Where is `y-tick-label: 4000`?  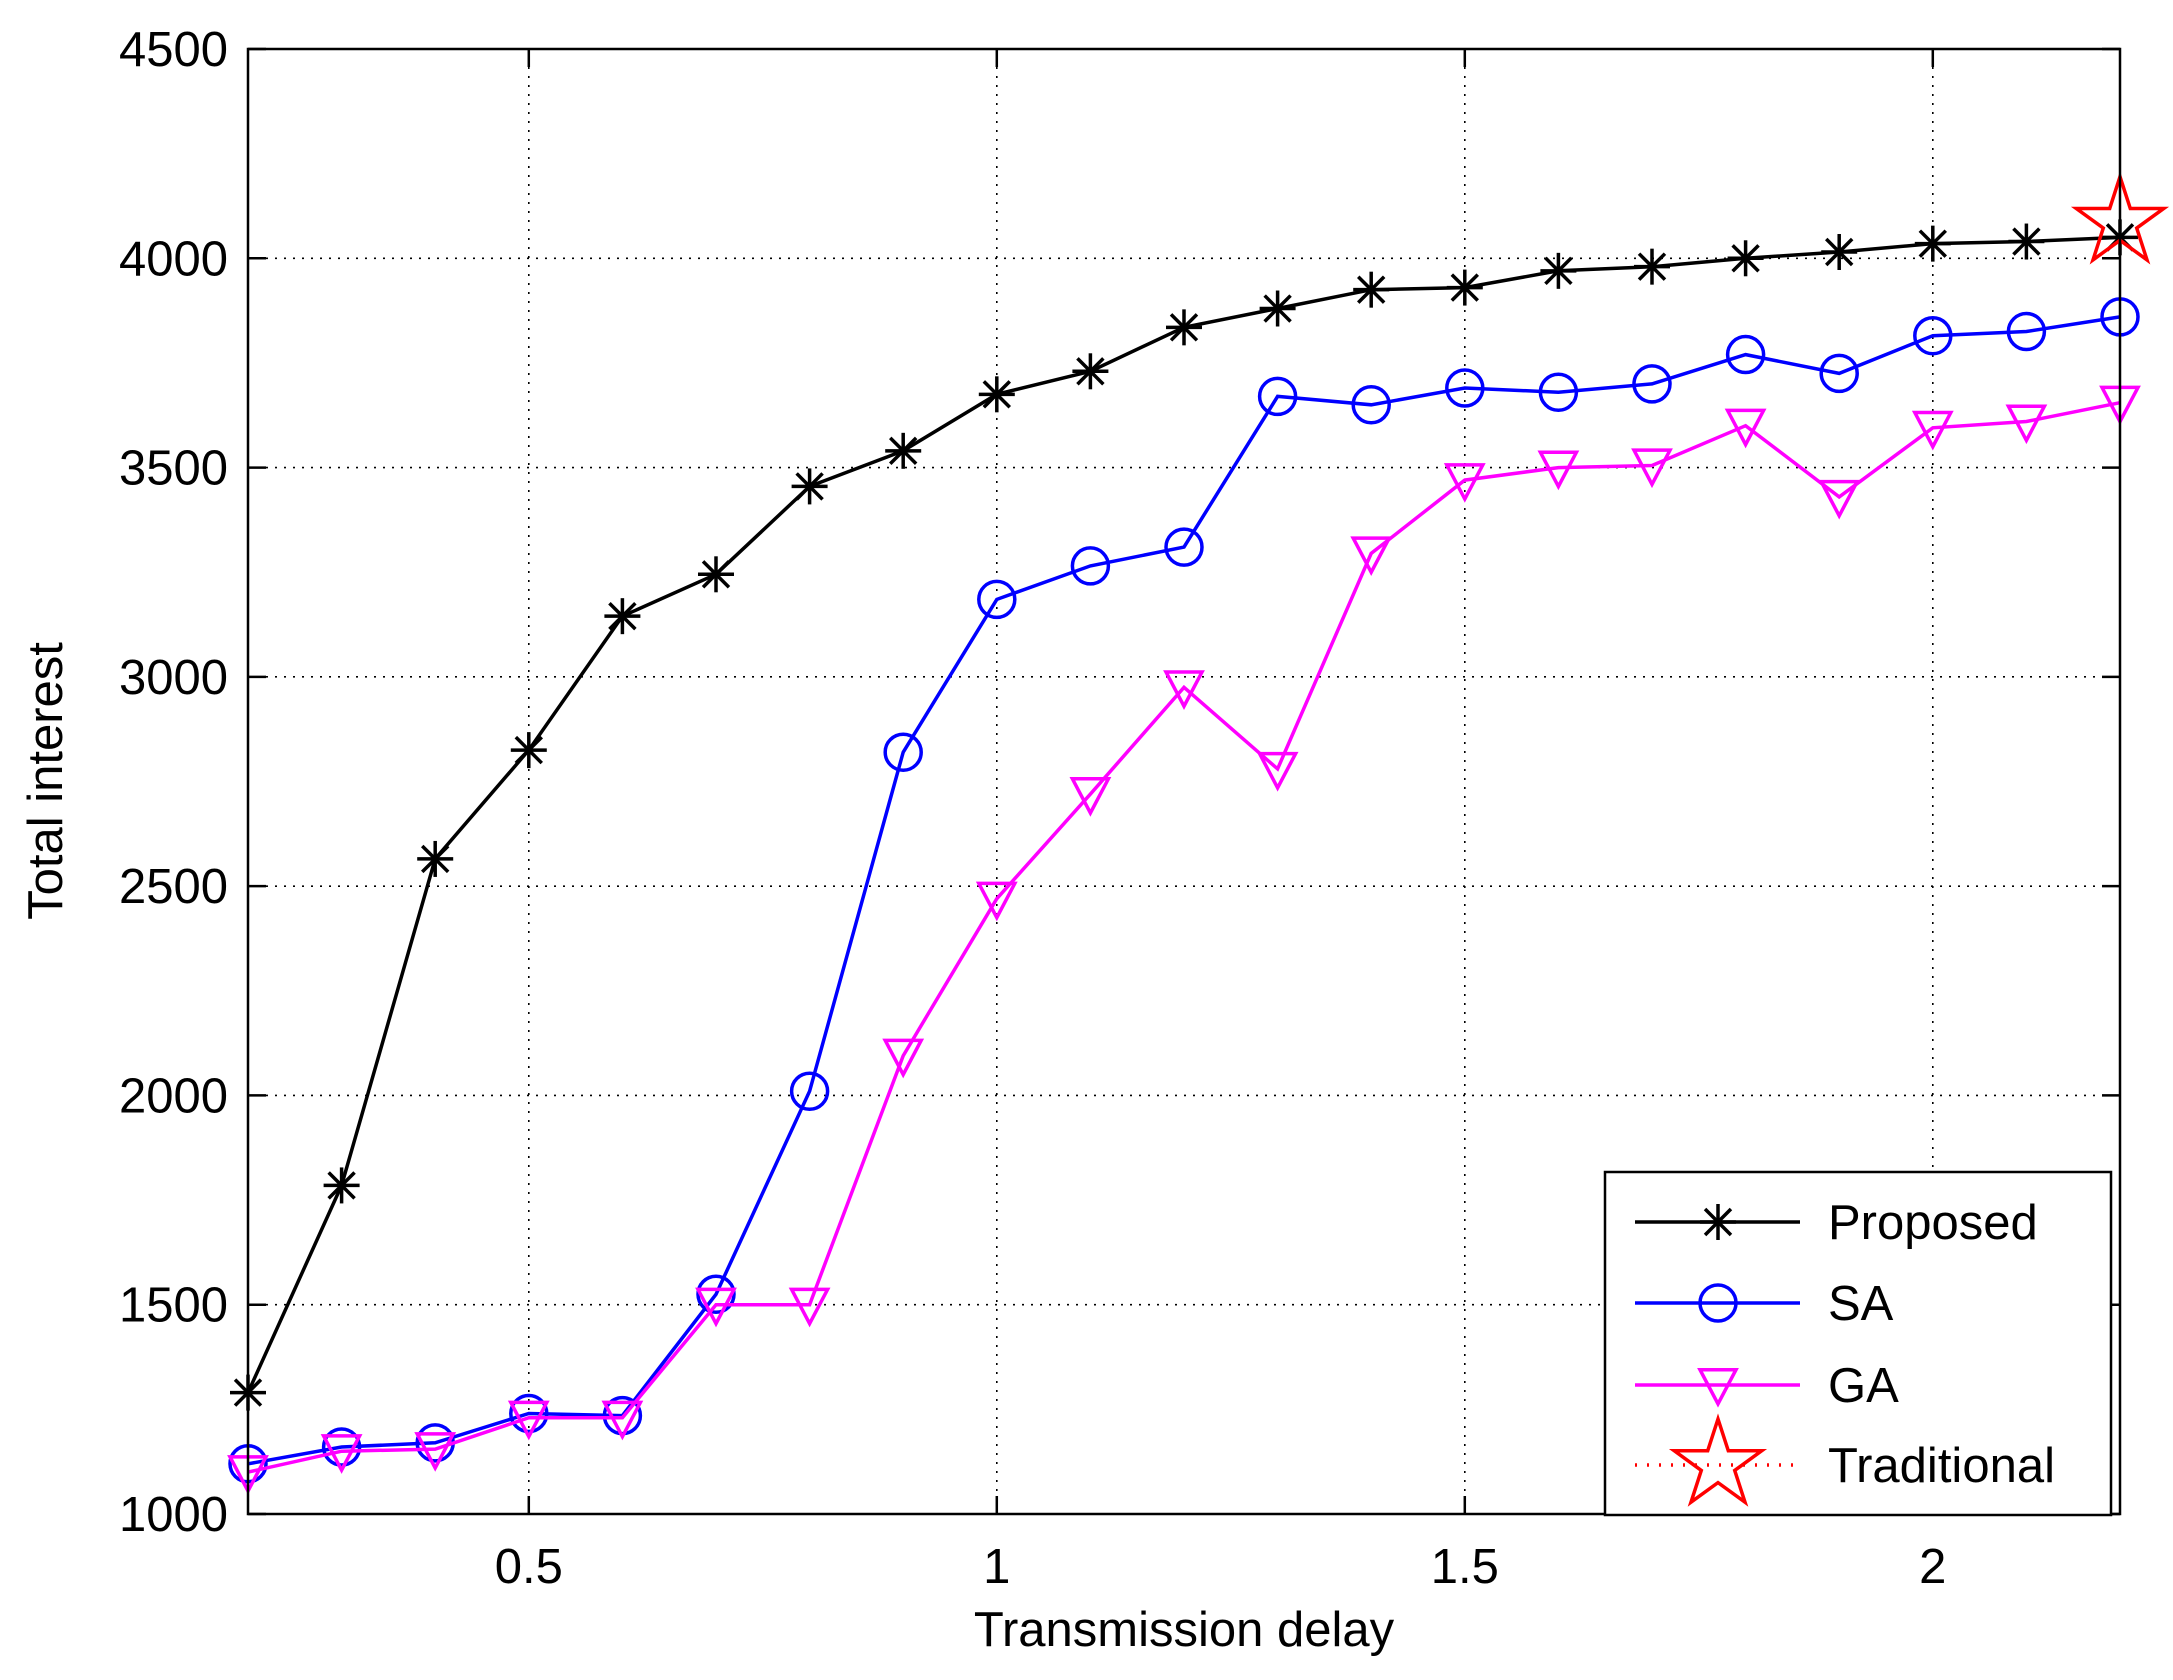
y-tick-label: 4000 is located at coordinates (173, 259).